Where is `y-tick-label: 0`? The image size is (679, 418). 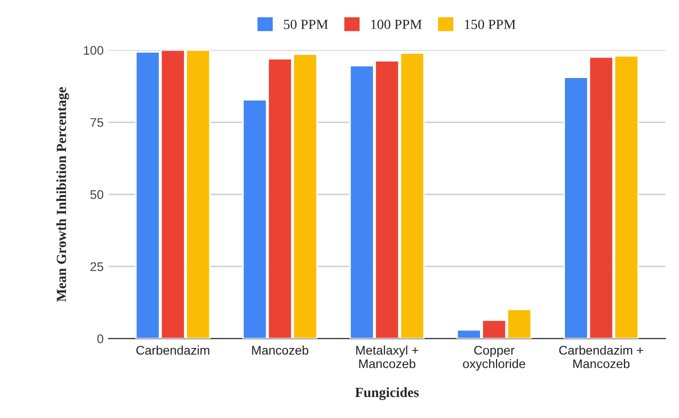 y-tick-label: 0 is located at coordinates (100, 339).